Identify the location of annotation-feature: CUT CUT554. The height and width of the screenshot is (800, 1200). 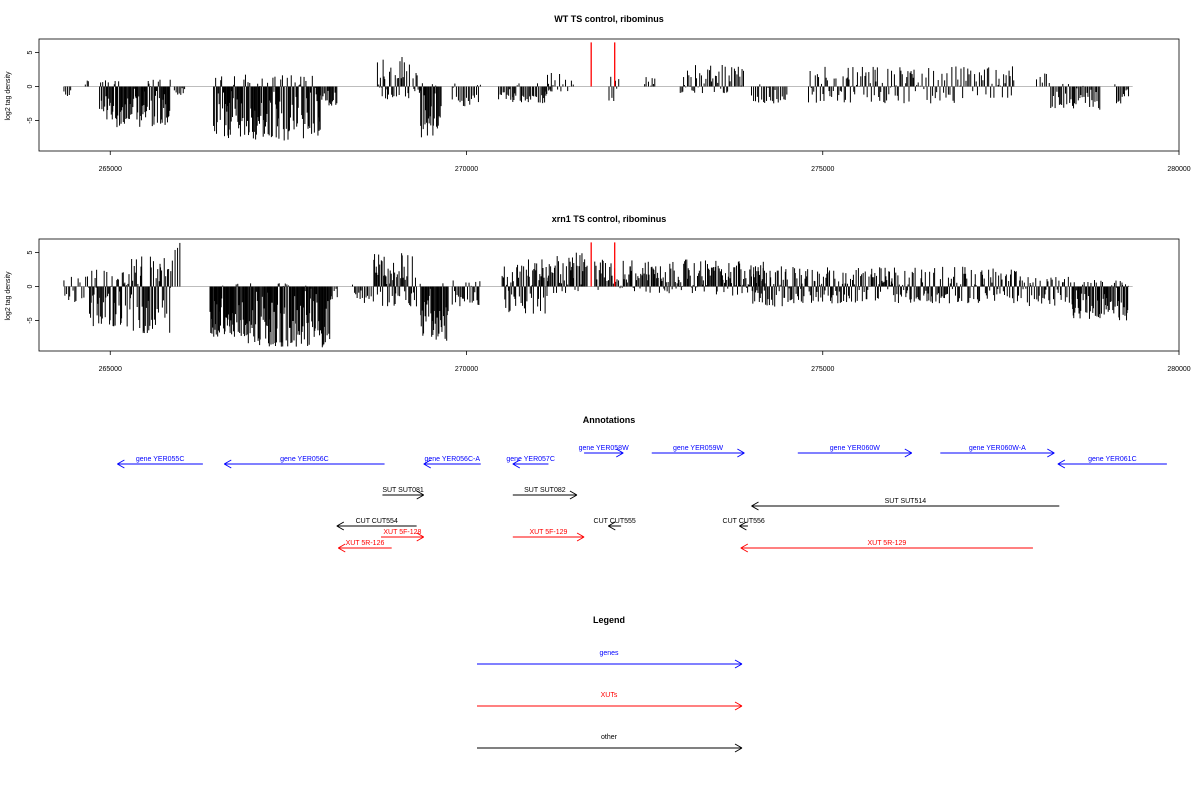
(376, 524).